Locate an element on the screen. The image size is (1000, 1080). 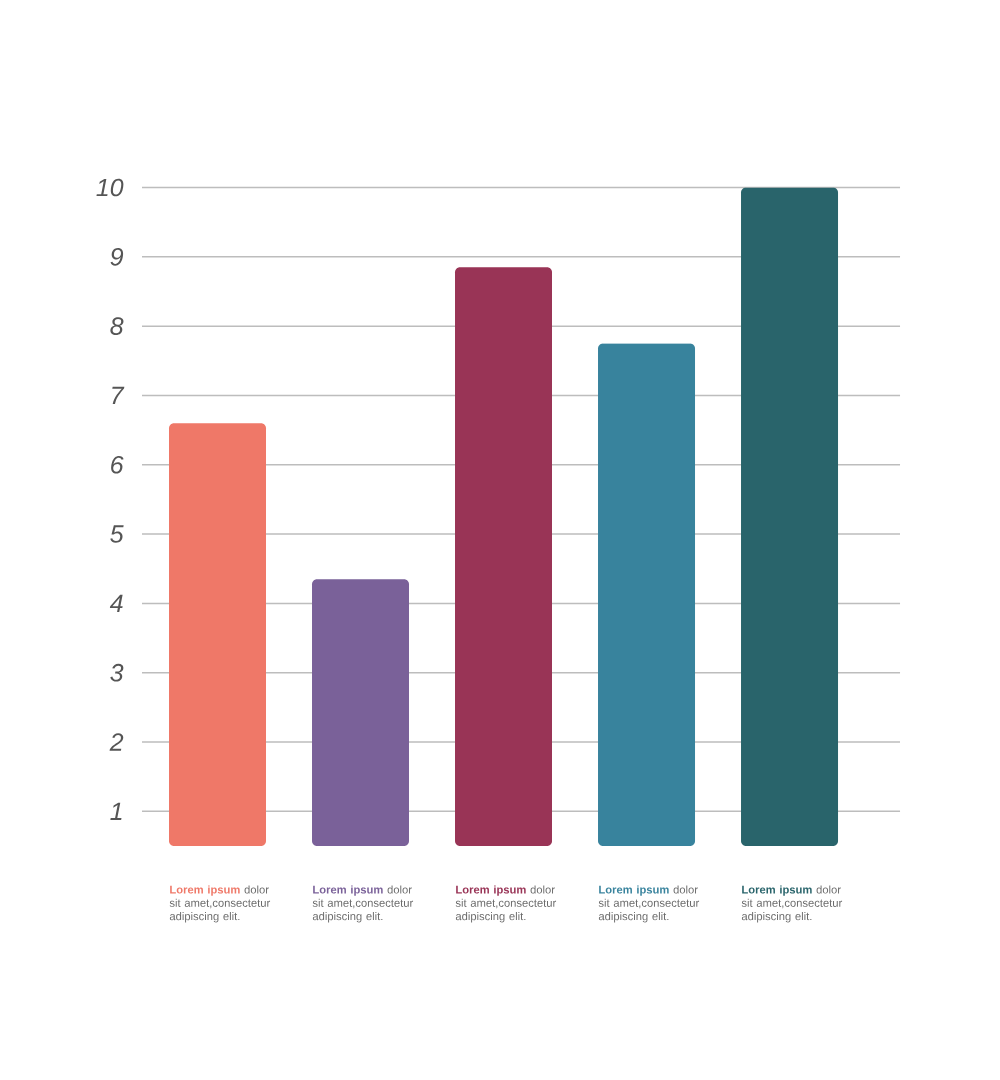
y-tick-label: 7 is located at coordinates (118, 395).